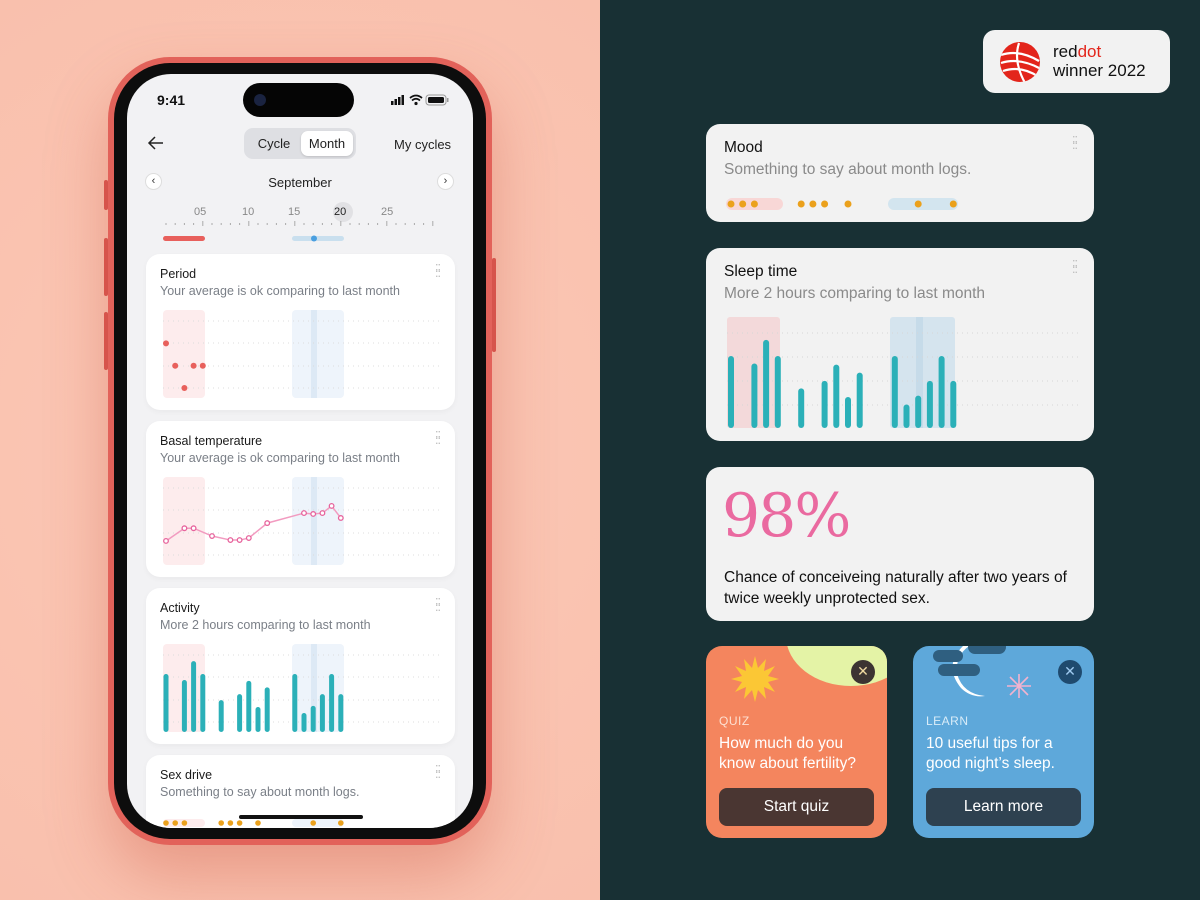 Image resolution: width=1200 pixels, height=900 pixels. Describe the element at coordinates (1003, 807) in the screenshot. I see `learn-more-button: Learn more` at that location.